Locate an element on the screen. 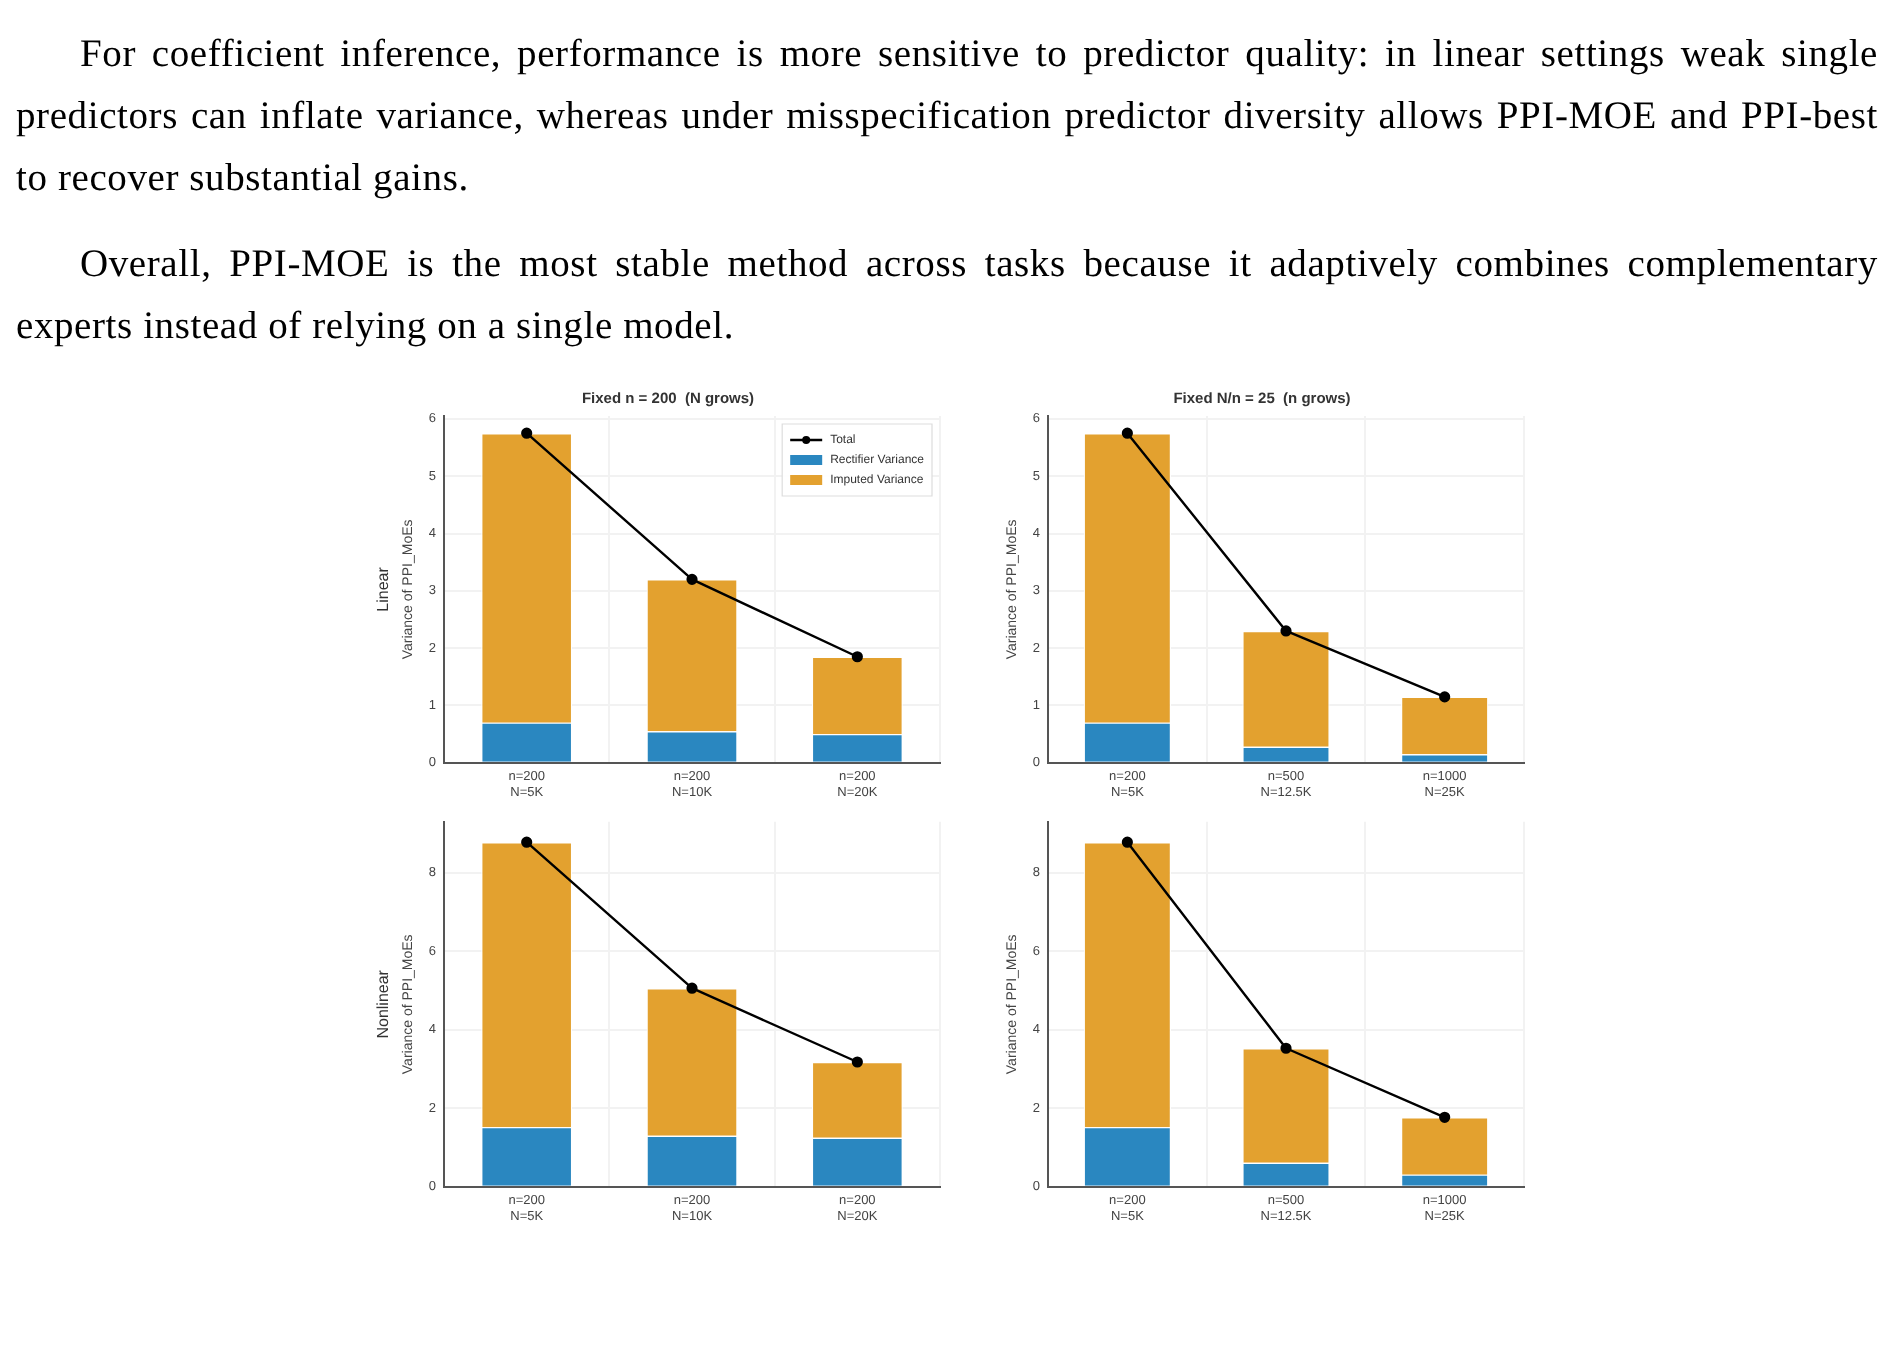  text: Overall, PPI-MOE is the most stable method across tasks because it adaptively combines complementary experts instead of relying on a single model. is located at coordinates (947, 297).